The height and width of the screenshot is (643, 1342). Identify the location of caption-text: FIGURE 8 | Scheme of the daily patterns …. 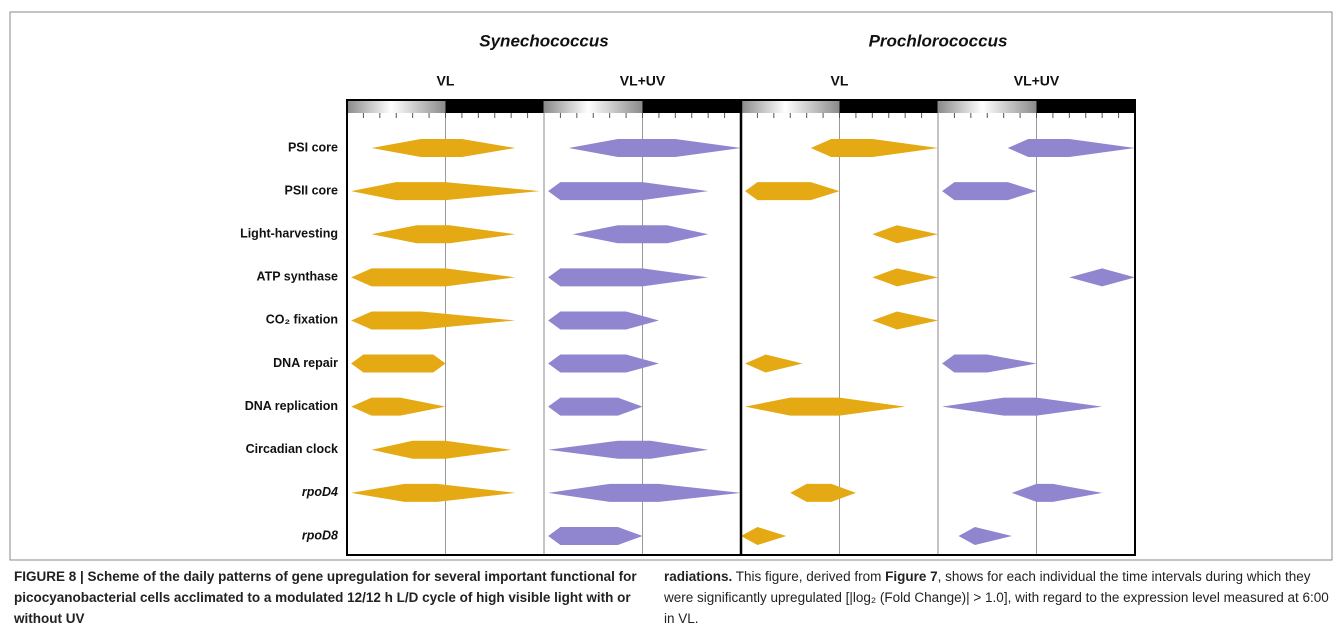
(325, 597).